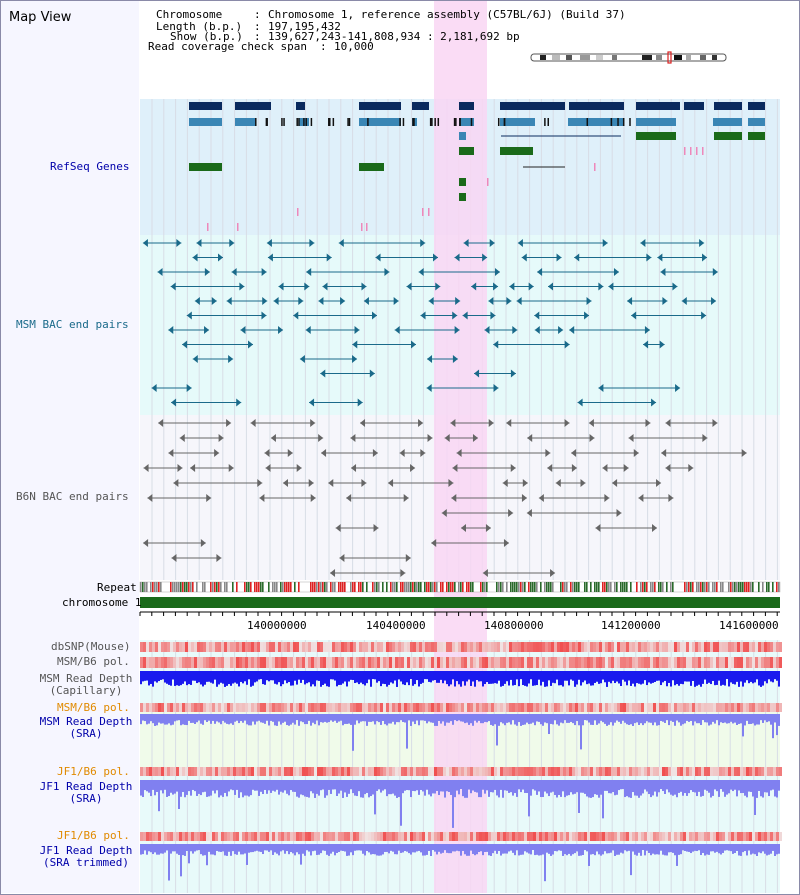  Describe the element at coordinates (91, 646) in the screenshot. I see `track-label-dbsnp: dbSNP(Mouse)` at that location.